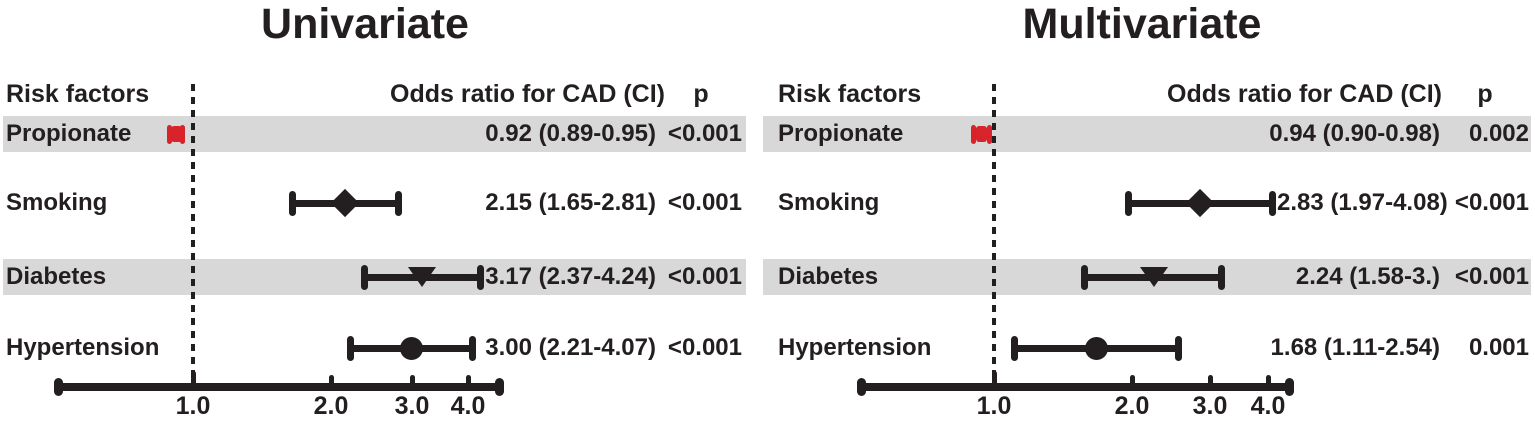 The image size is (1535, 421). I want to click on odds-ratio-ci-value: 2.83 (1.97-4.08), so click(1362, 202).